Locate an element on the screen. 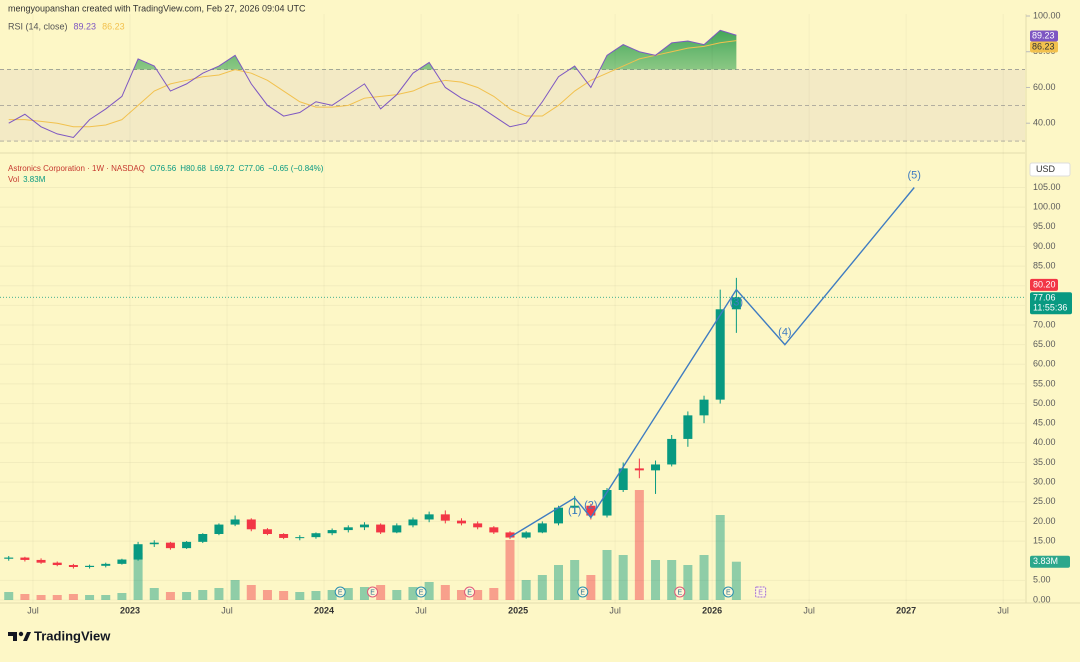  level-badge is located at coordinates (1044, 284).